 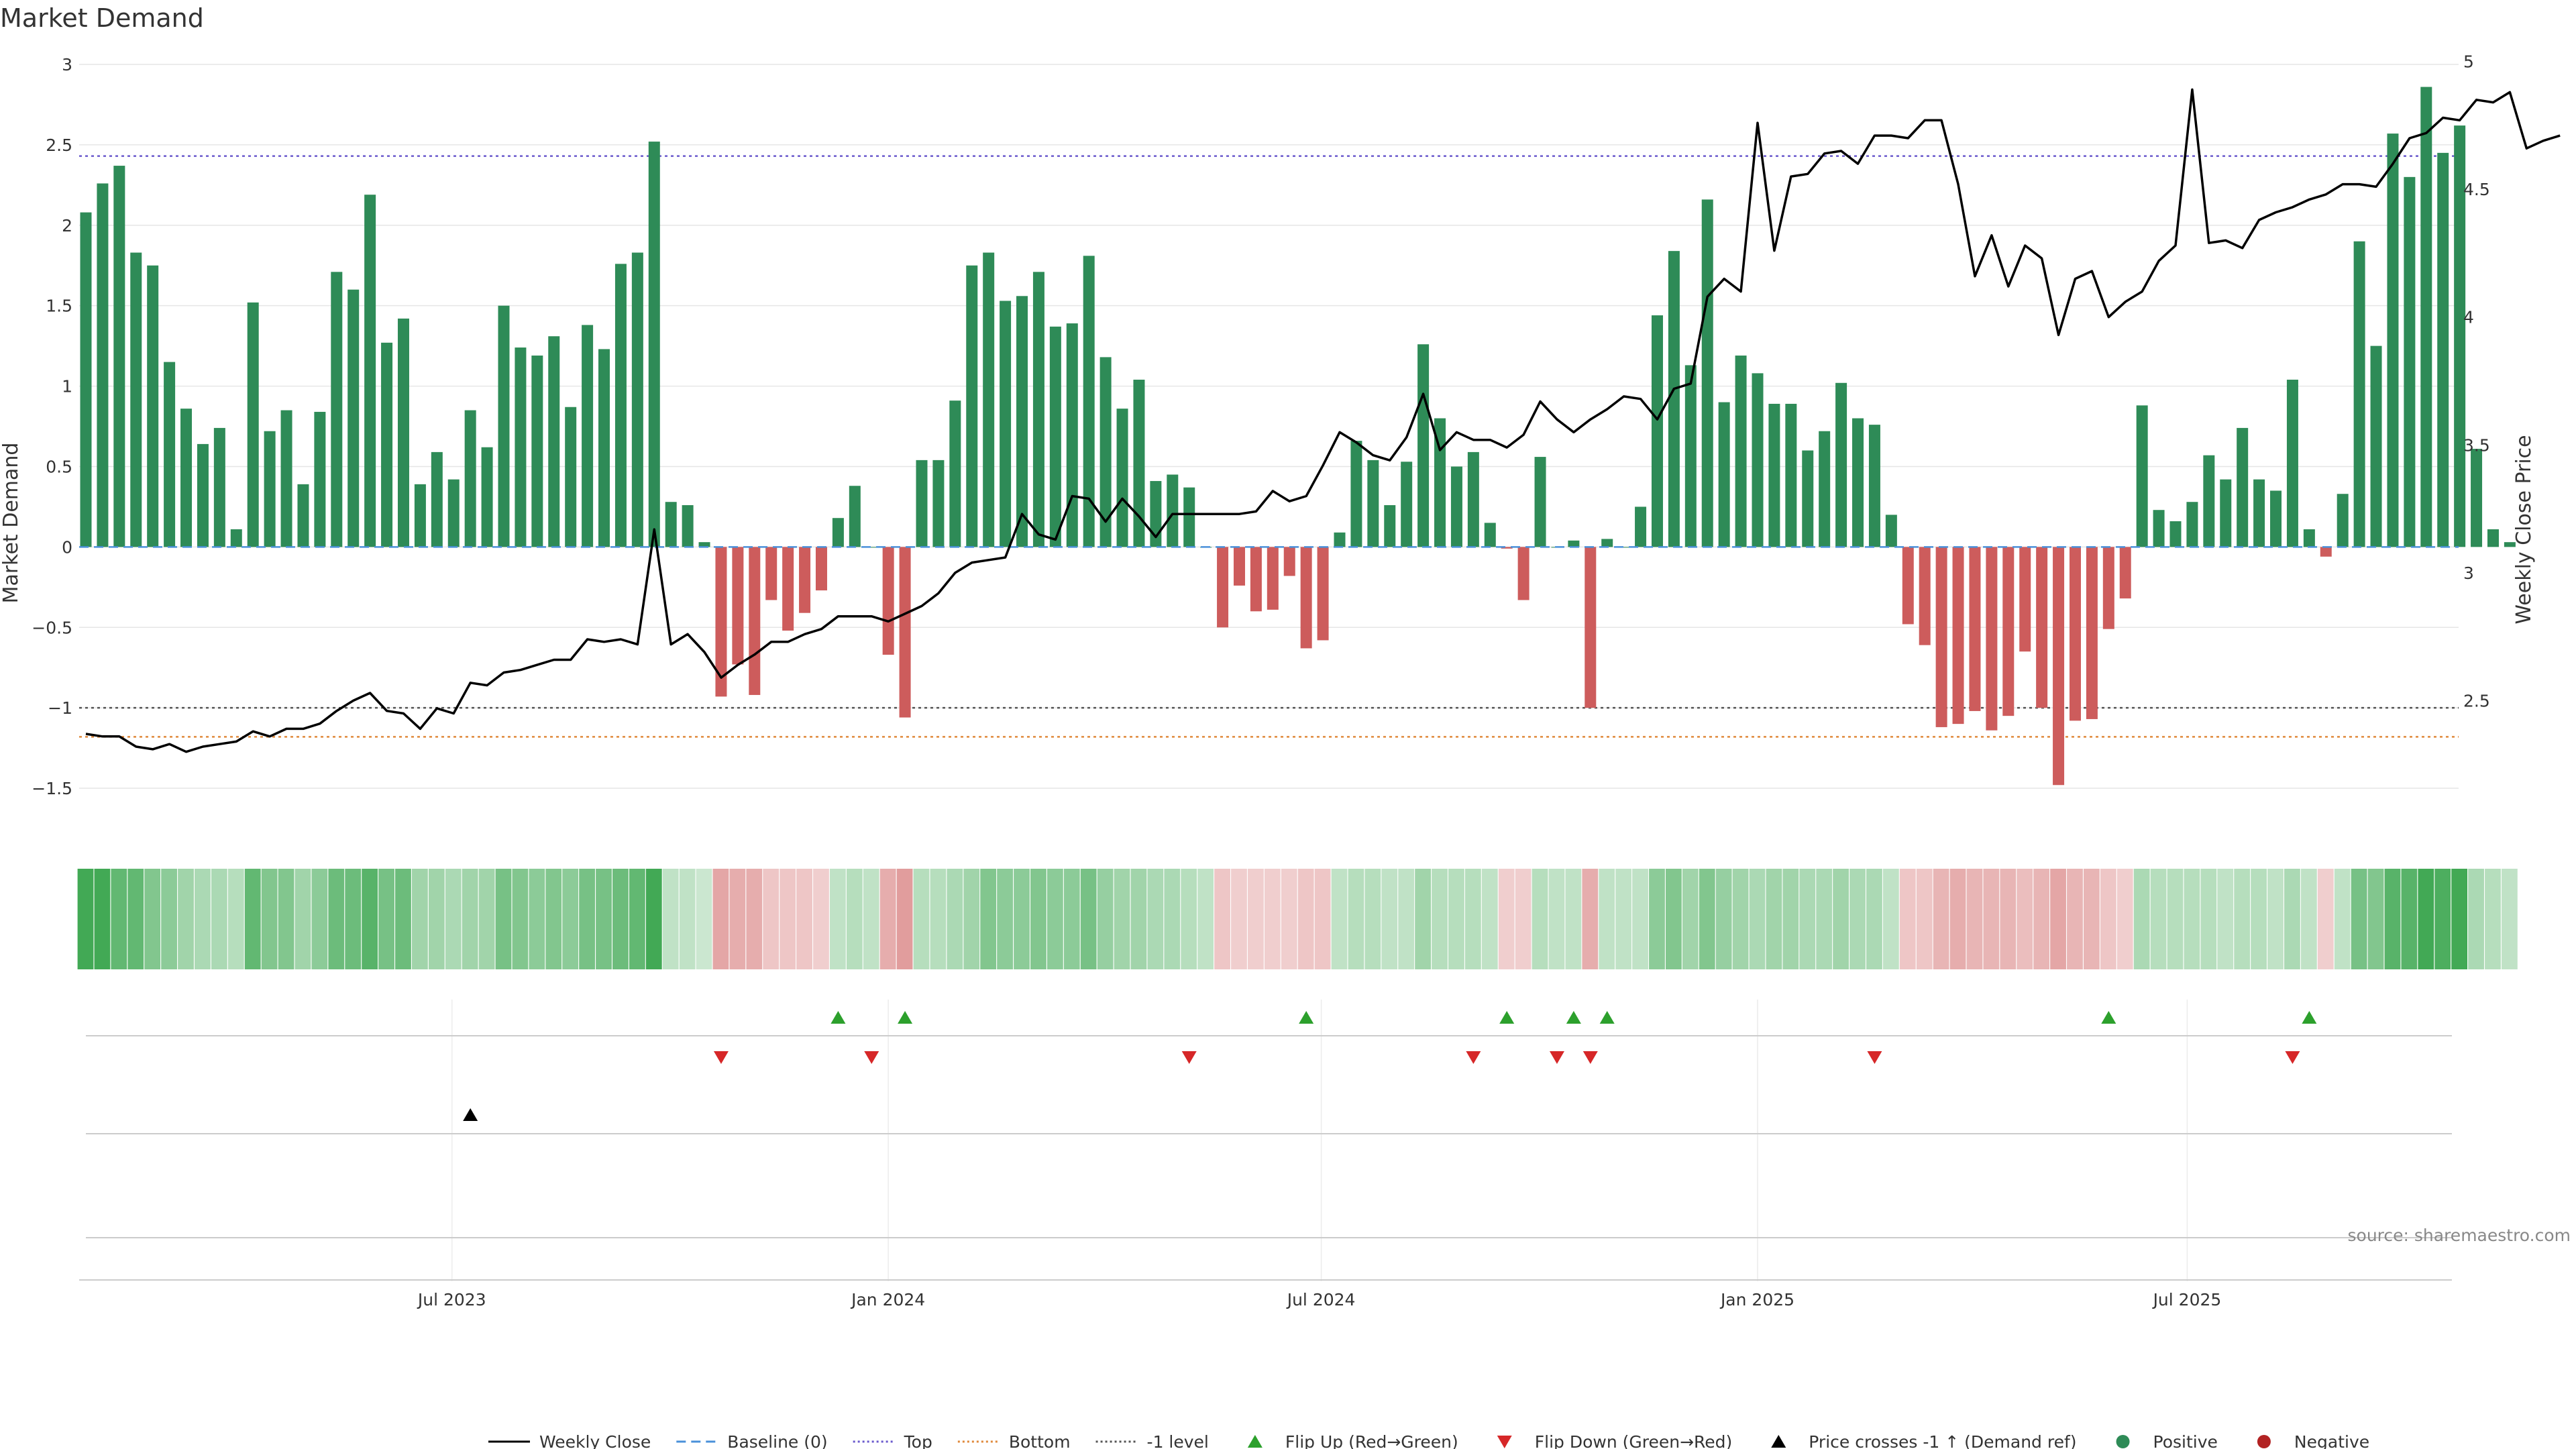 What do you see at coordinates (2331, 1440) in the screenshot?
I see `legend-label: Negative` at bounding box center [2331, 1440].